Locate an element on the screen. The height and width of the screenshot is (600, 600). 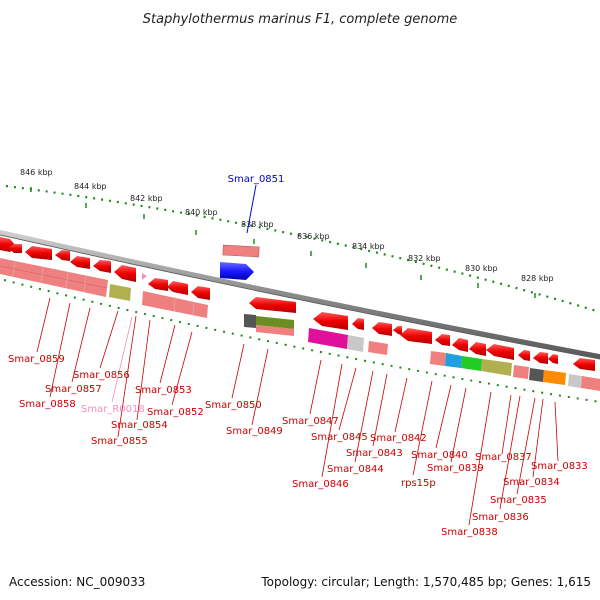
gene-label: Smar_0834 is located at coordinates (531, 482).